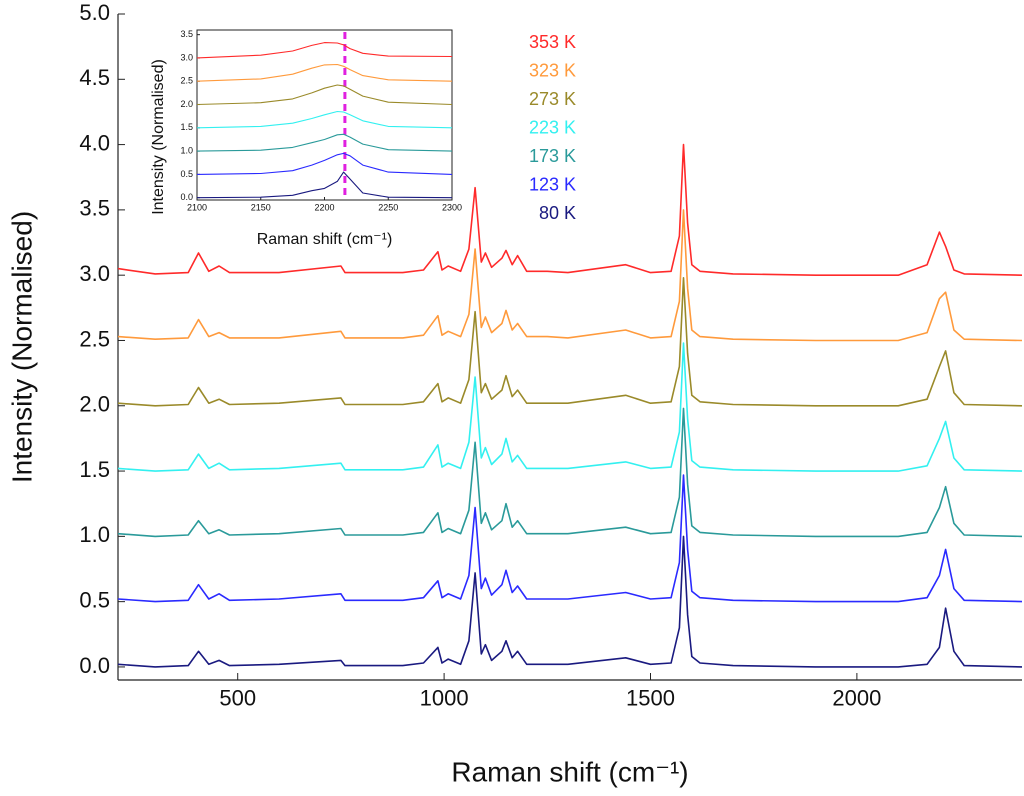 Image resolution: width=1024 pixels, height=796 pixels. What do you see at coordinates (557, 213) in the screenshot?
I see `legend-label: 80 K` at bounding box center [557, 213].